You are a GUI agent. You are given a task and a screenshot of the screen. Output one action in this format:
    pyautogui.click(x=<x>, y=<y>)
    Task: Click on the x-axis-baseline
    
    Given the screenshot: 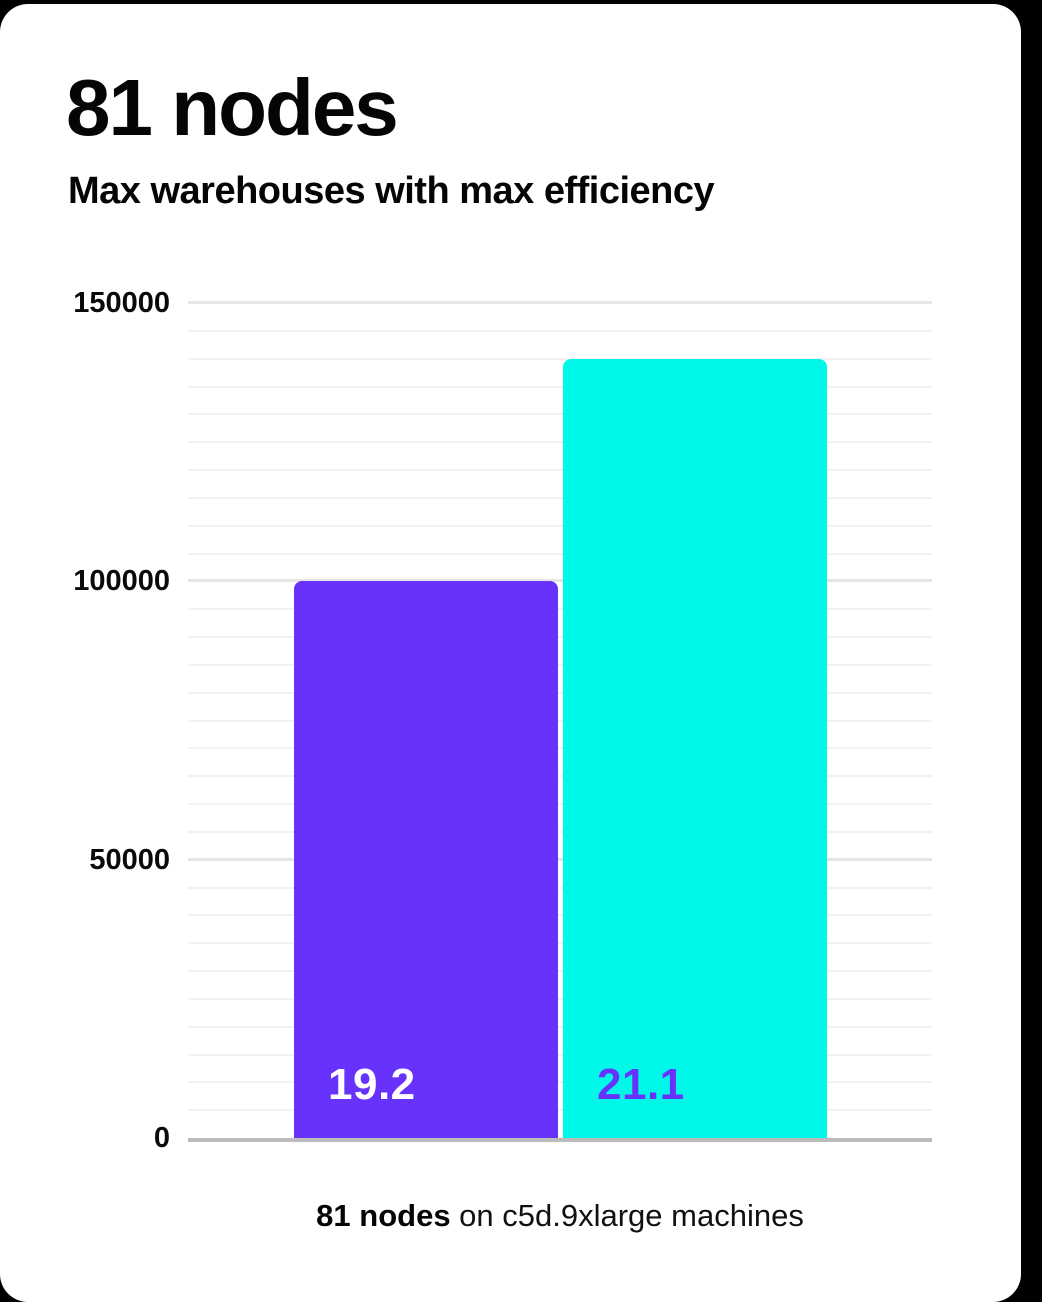 What is the action you would take?
    pyautogui.click(x=560, y=1140)
    